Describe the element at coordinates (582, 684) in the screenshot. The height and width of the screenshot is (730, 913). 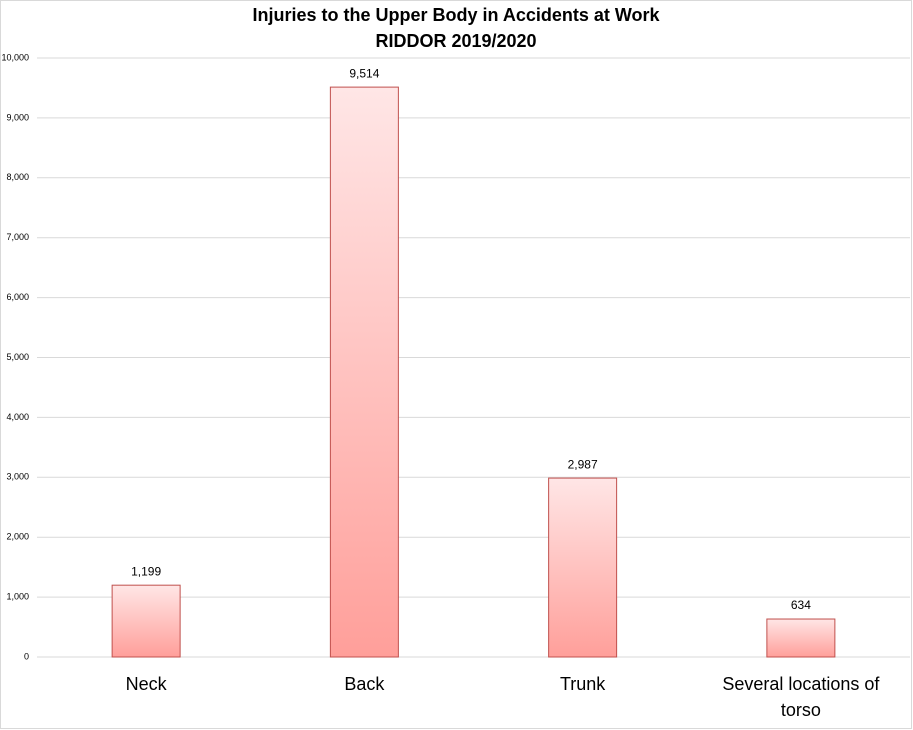
I see `x-tick-label: Trunk` at that location.